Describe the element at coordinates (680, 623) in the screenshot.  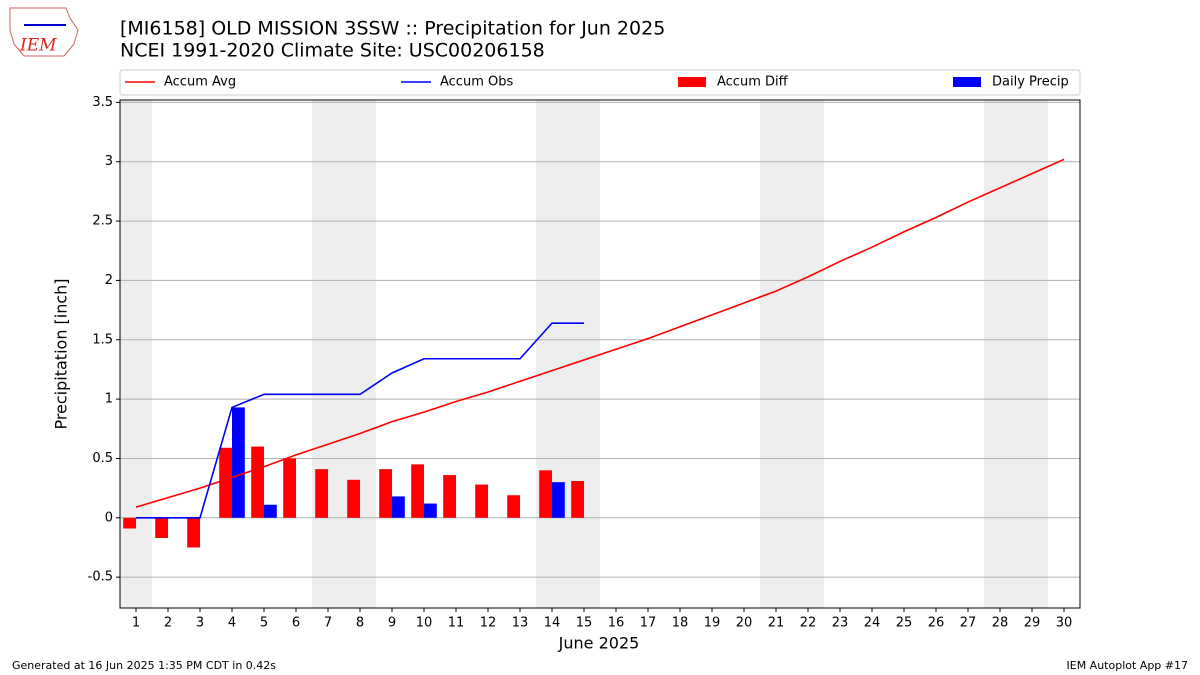
I see `x-tick-label: 18` at that location.